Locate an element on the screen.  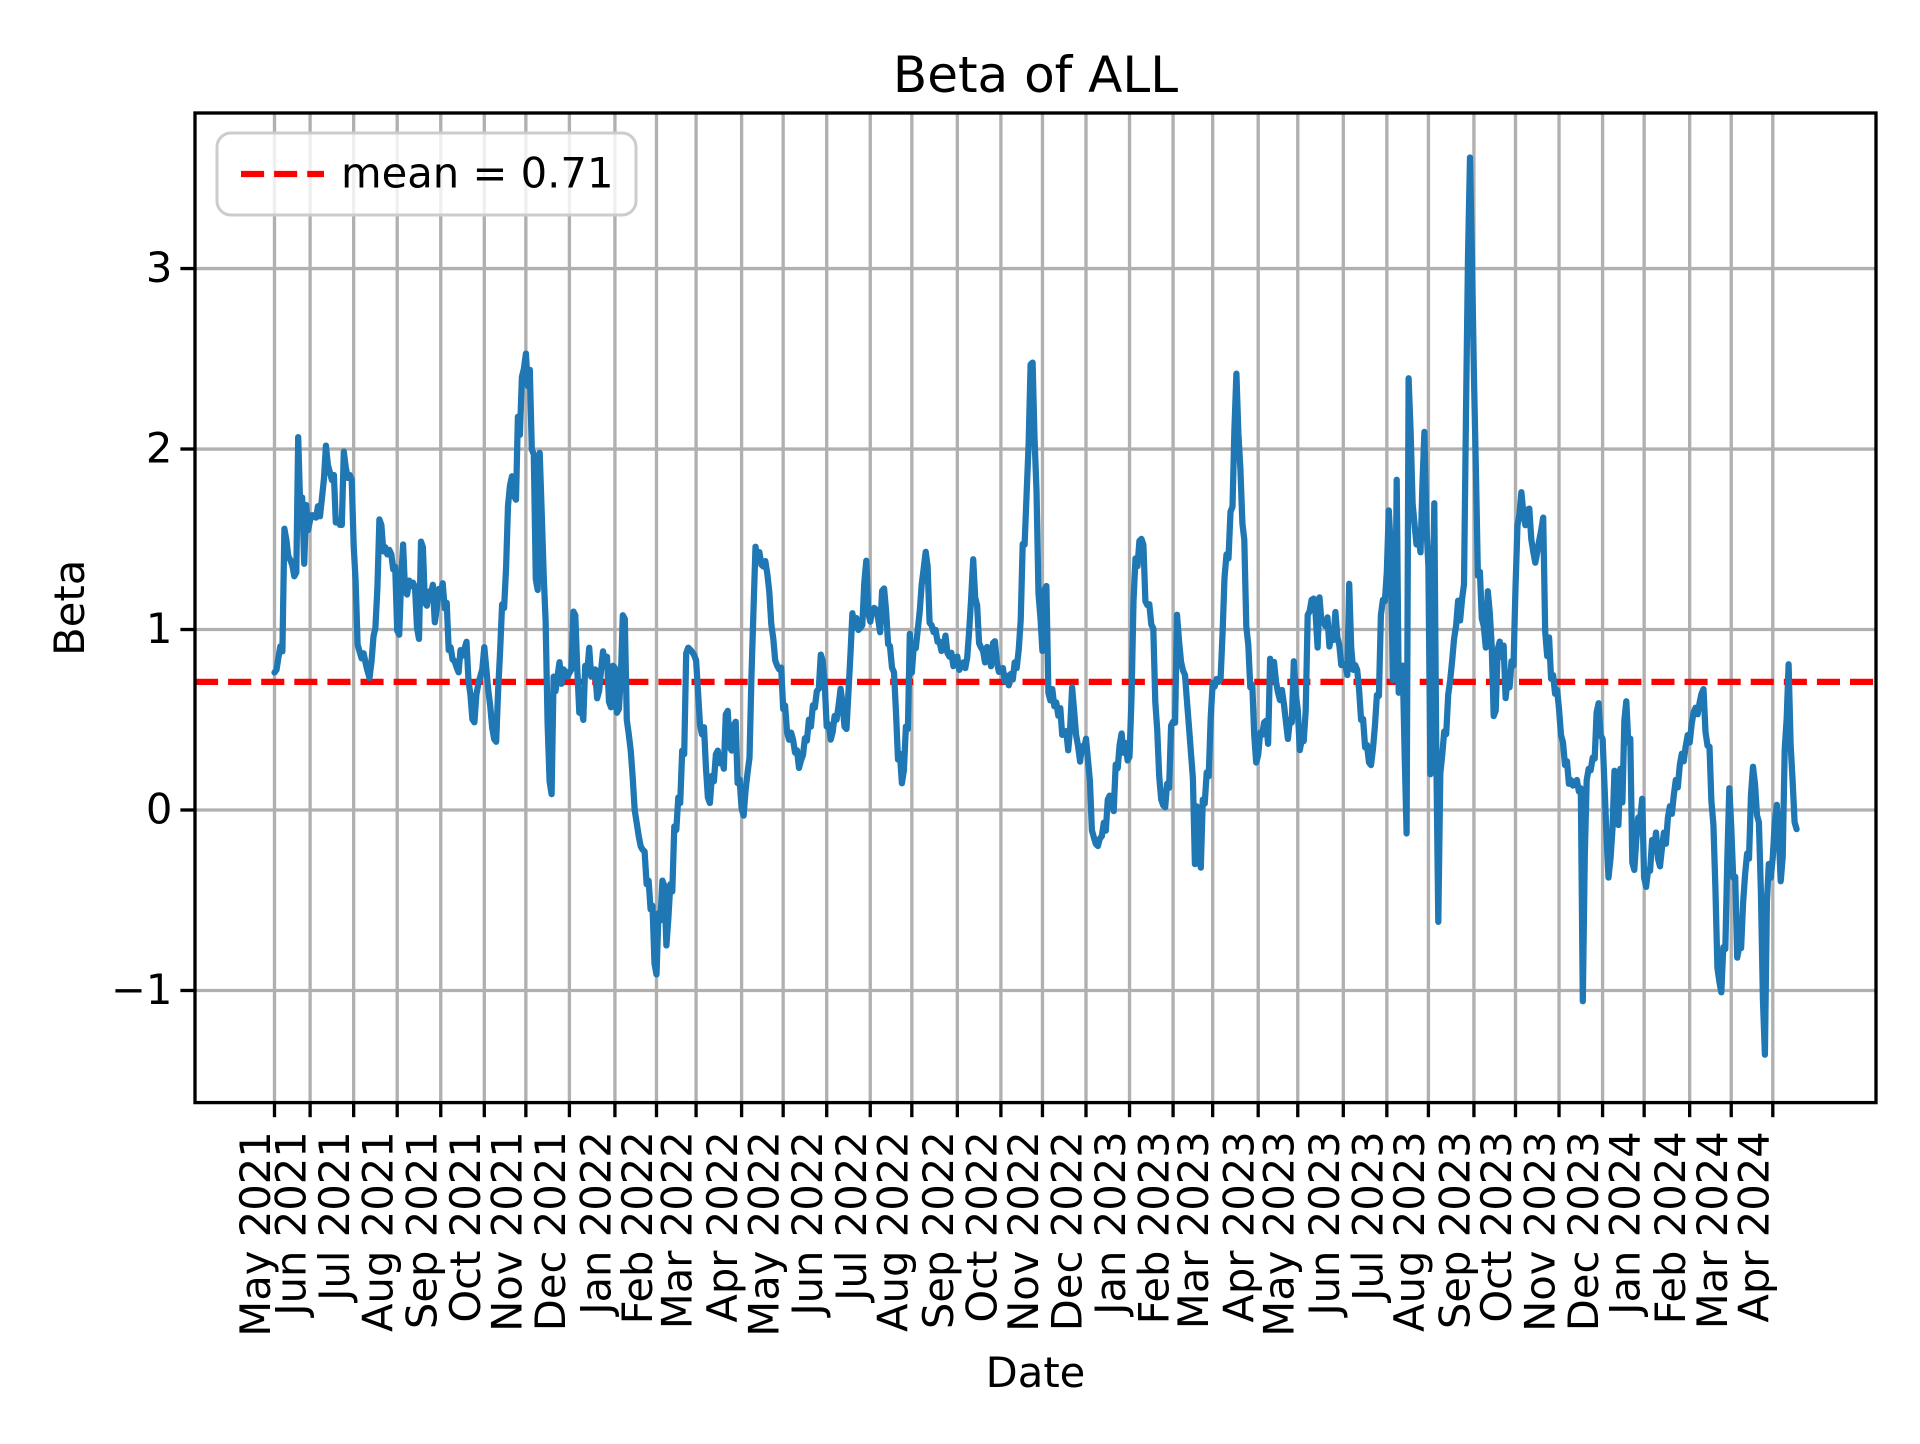
x-tick-label: Jan 2024 is located at coordinates (1625, 1224).